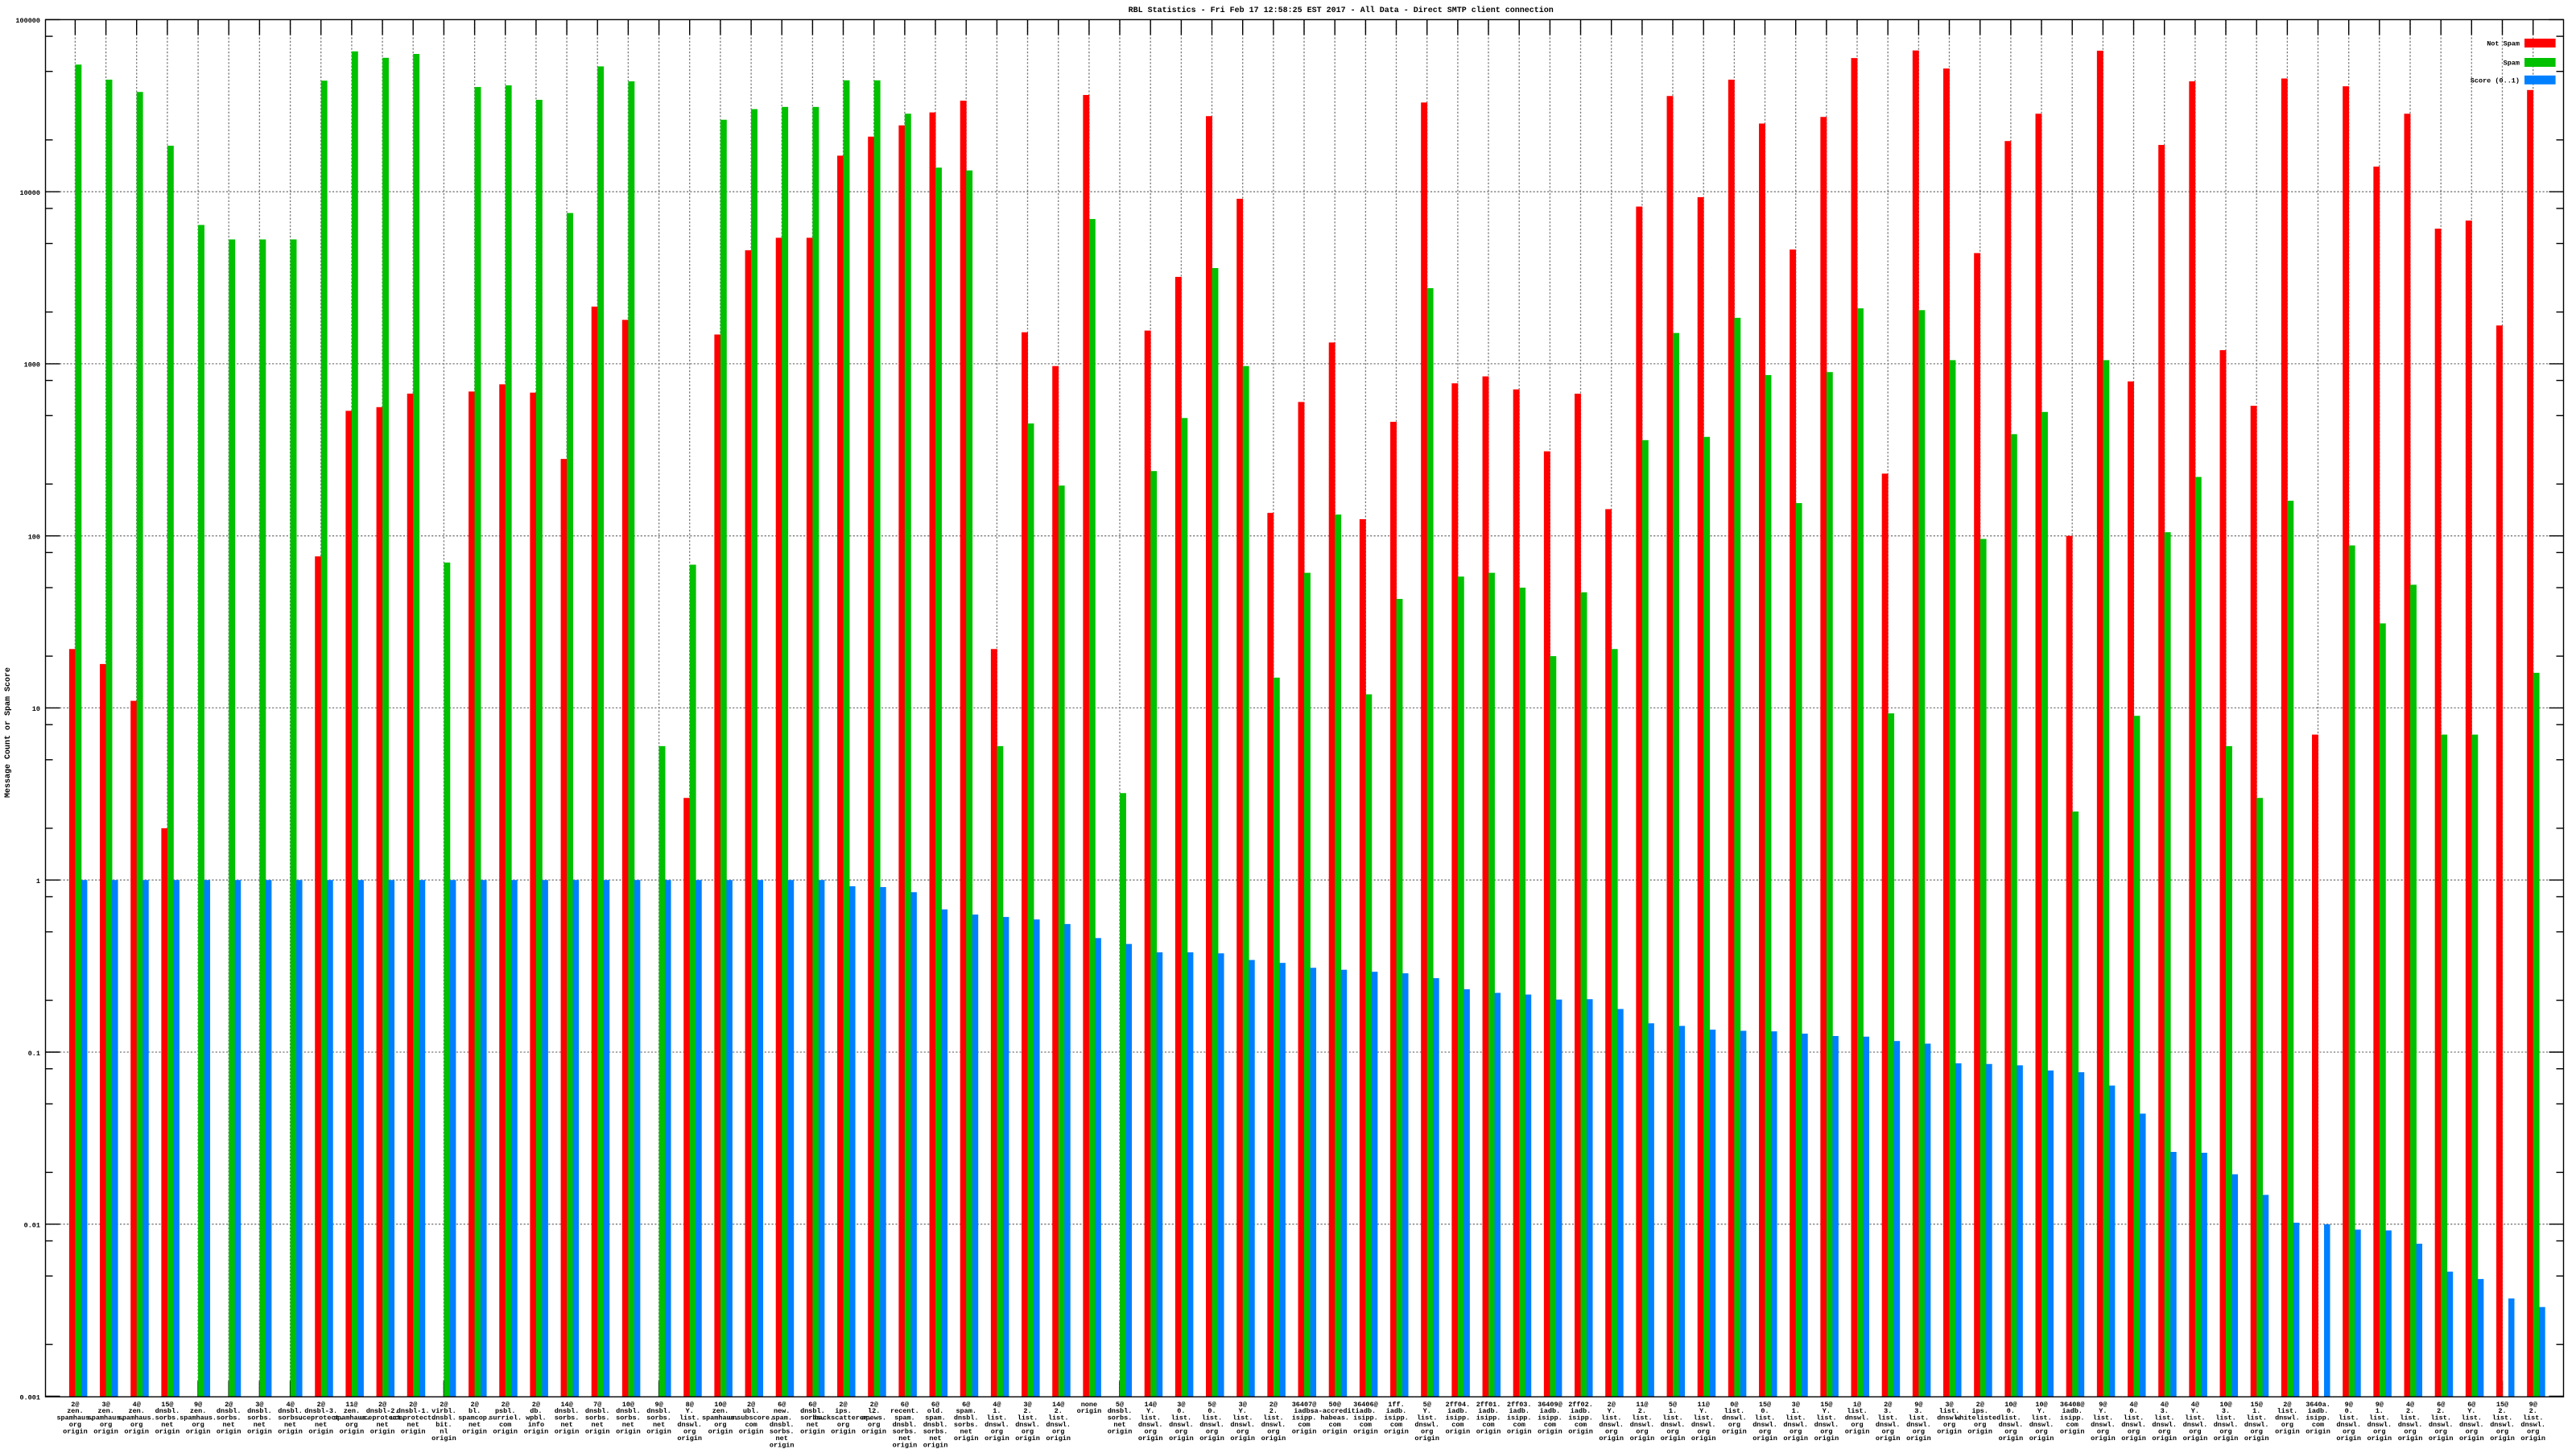  Describe the element at coordinates (2103, 1405) in the screenshot. I see `svg-text: 9@` at that location.